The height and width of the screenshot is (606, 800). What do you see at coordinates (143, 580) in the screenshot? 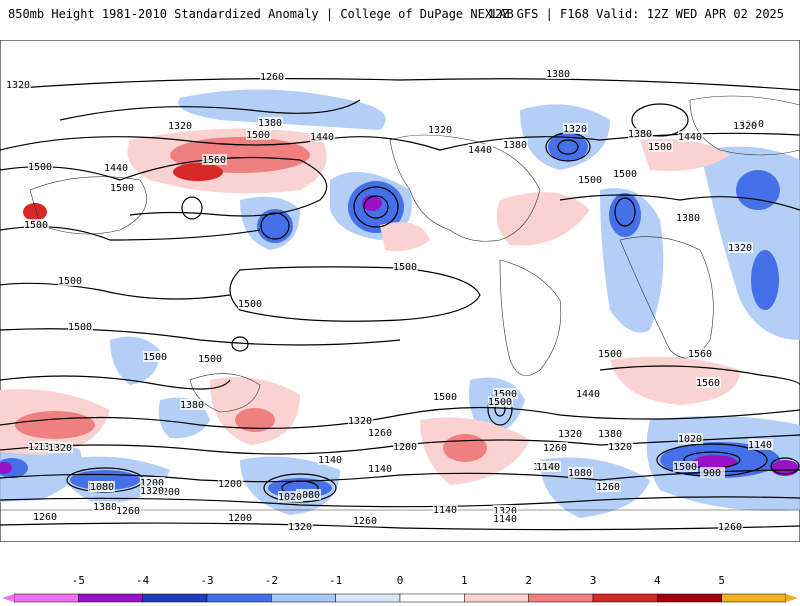
I see `colorbar-tick-label: -4` at bounding box center [143, 580].